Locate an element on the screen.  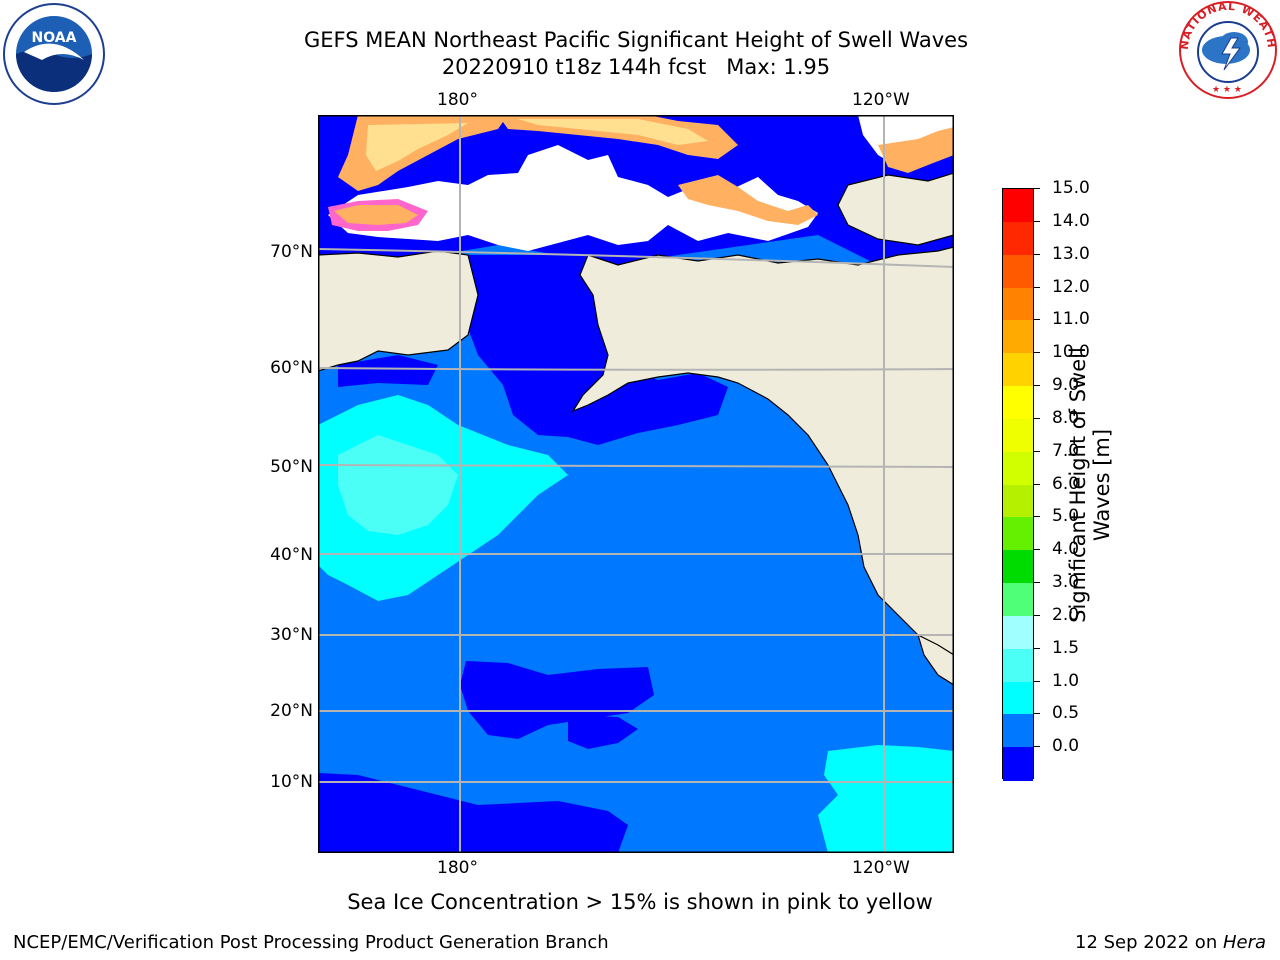
land-north-america is located at coordinates (762, 461).